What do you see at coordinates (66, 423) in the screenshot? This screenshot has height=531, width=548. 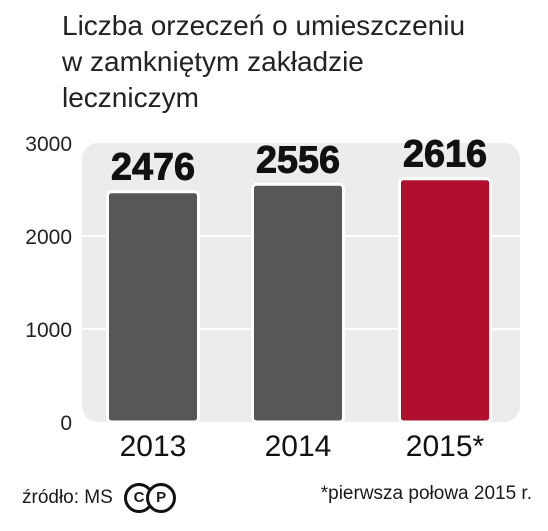 I see `y-tick-label: 0` at bounding box center [66, 423].